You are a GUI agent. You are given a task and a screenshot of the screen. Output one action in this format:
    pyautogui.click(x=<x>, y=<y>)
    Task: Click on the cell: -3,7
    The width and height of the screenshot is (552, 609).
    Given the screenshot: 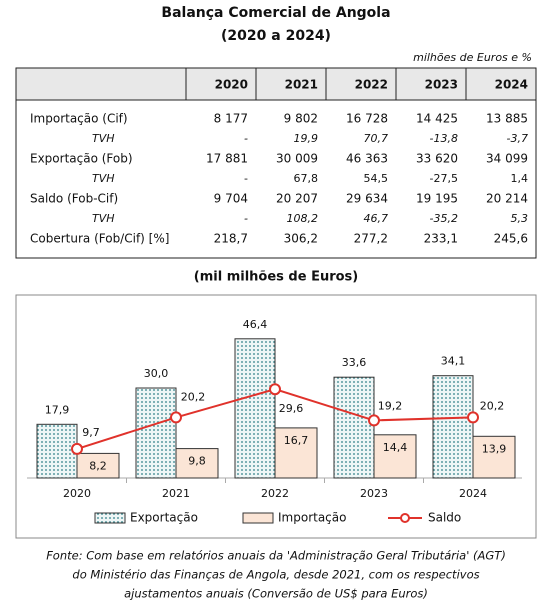 What is the action you would take?
    pyautogui.click(x=517, y=138)
    